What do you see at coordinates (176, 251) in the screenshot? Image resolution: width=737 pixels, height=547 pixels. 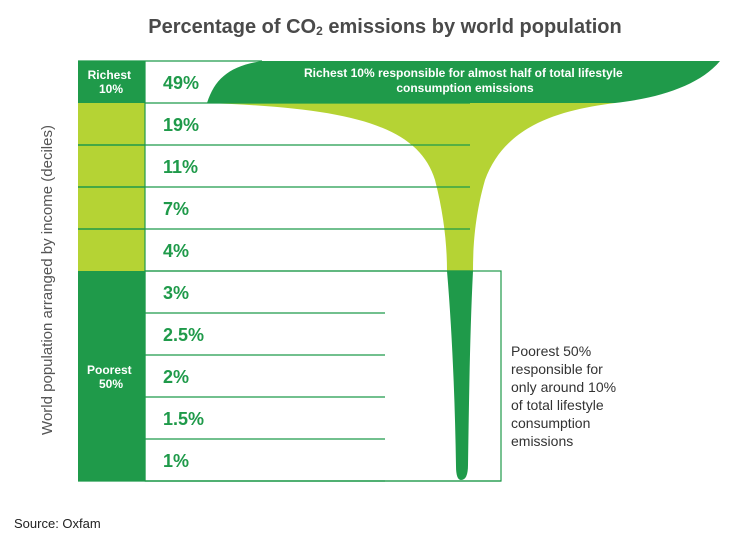 I see `value-label: 4%` at bounding box center [176, 251].